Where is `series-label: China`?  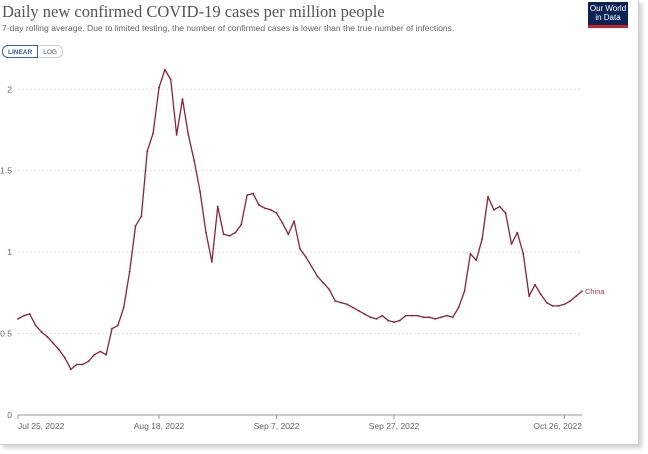
series-label: China is located at coordinates (595, 291).